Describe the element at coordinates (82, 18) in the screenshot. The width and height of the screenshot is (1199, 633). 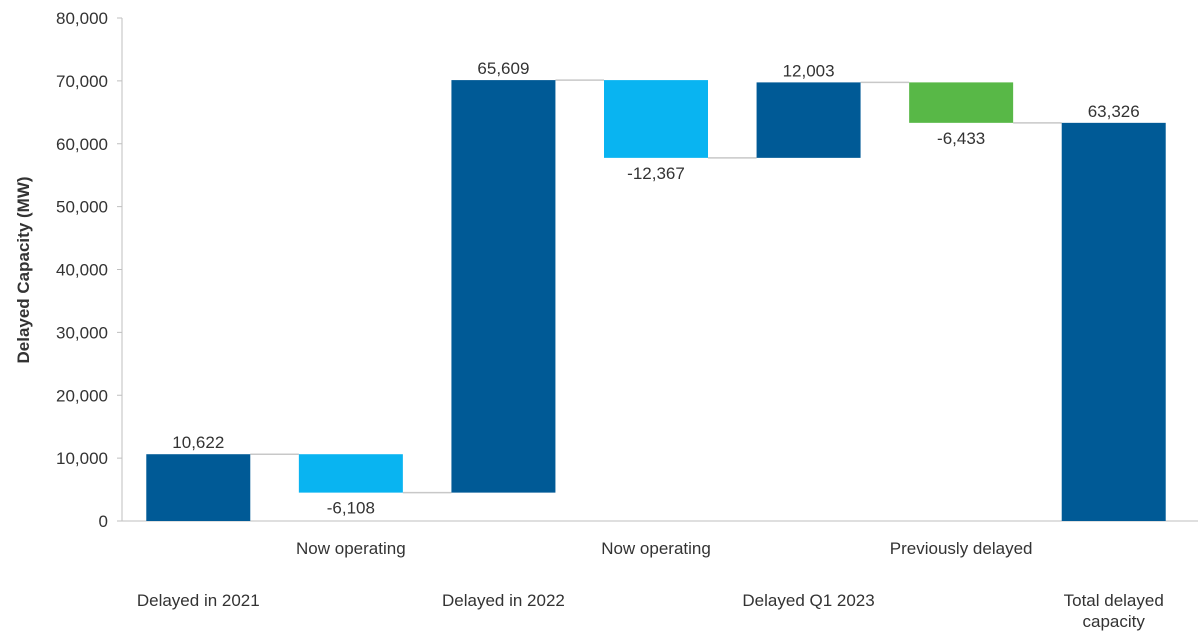
I see `y-tick-label: 80,000` at that location.